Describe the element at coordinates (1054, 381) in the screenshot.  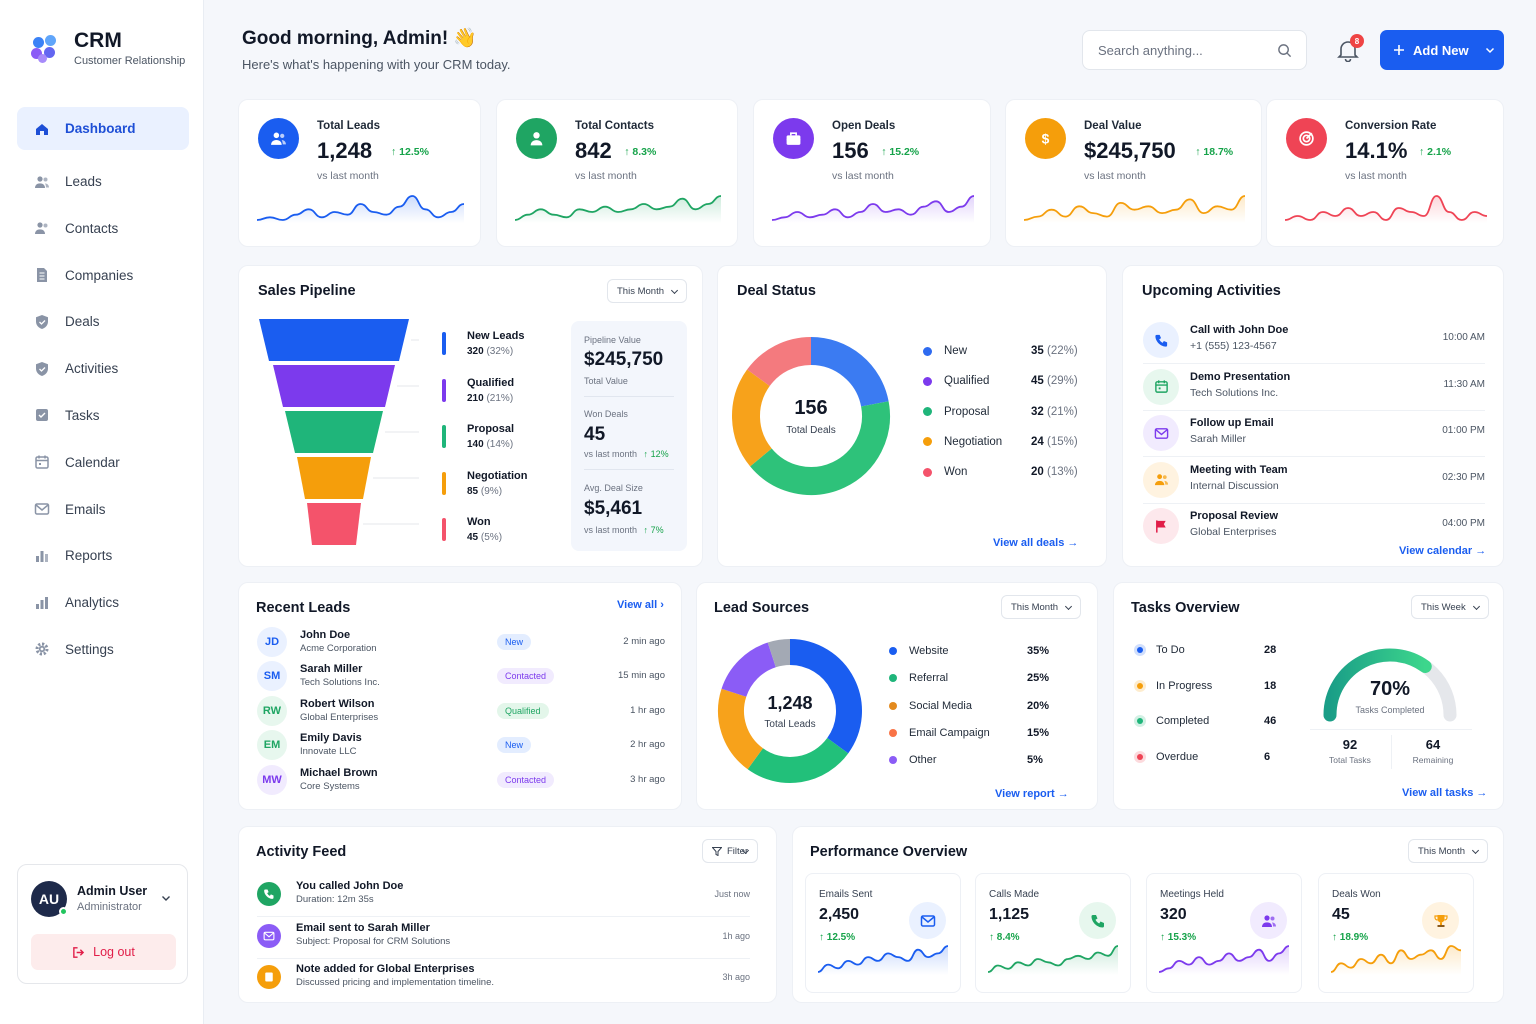
I see `legend-value: 45 (29%)` at that location.